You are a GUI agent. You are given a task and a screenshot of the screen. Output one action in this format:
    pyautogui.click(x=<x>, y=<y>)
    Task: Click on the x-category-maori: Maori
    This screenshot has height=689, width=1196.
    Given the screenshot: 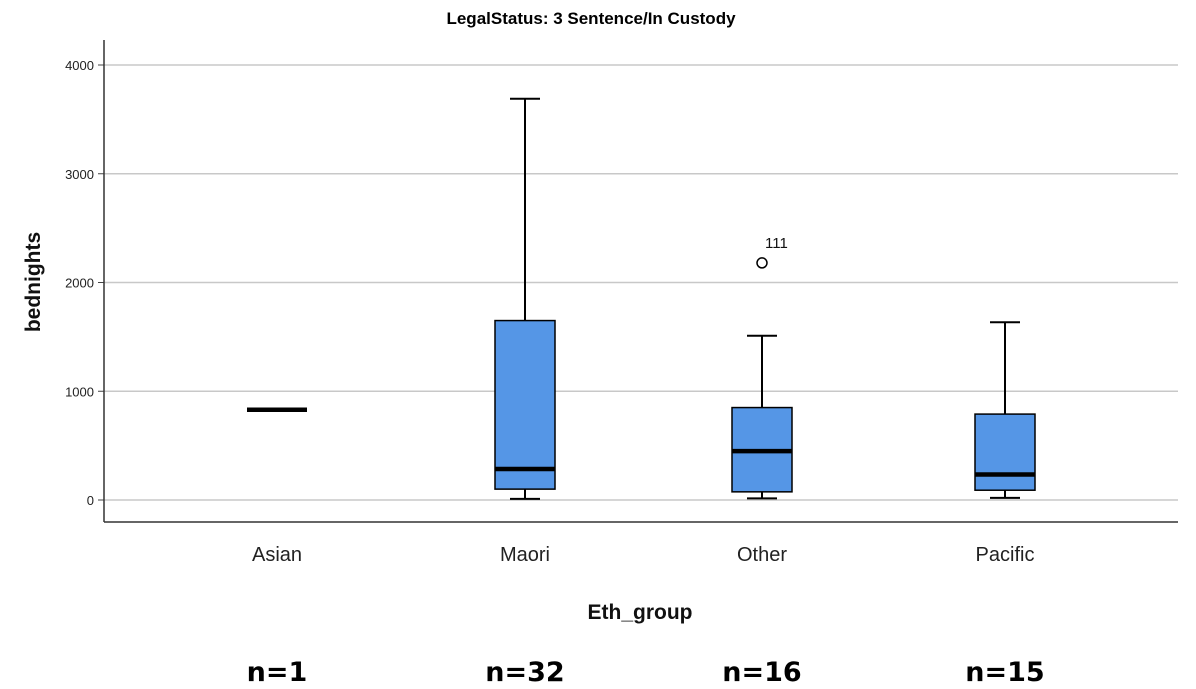 What is the action you would take?
    pyautogui.click(x=525, y=555)
    